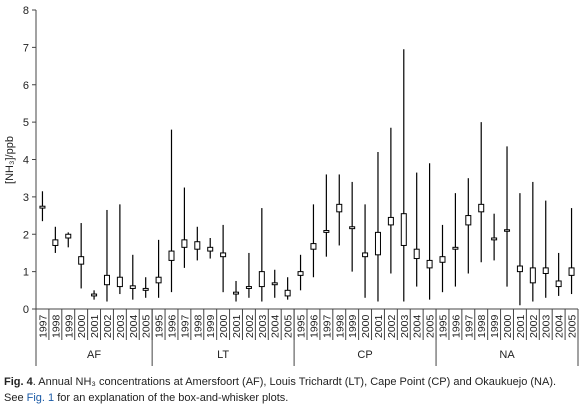 The image size is (580, 409). What do you see at coordinates (10, 160) in the screenshot?
I see `y-axis-label: [NH₃]/ppb` at bounding box center [10, 160].